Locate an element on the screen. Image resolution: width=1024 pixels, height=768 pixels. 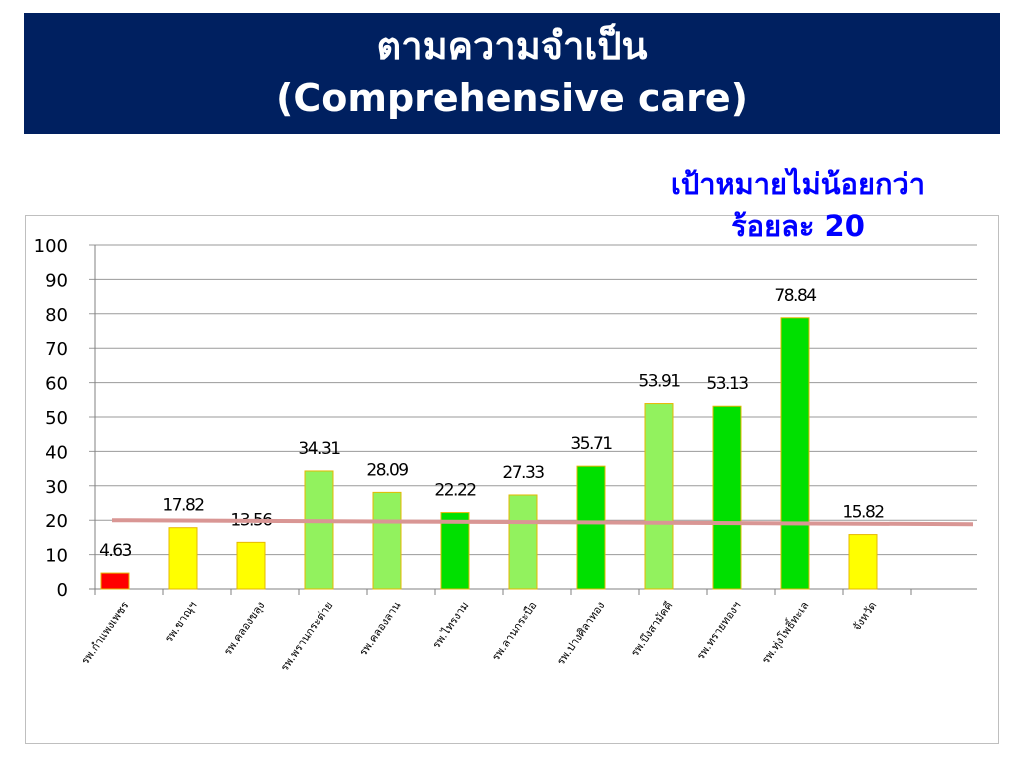
category-label: รพ.คลองขลุง is located at coordinates (244, 628).